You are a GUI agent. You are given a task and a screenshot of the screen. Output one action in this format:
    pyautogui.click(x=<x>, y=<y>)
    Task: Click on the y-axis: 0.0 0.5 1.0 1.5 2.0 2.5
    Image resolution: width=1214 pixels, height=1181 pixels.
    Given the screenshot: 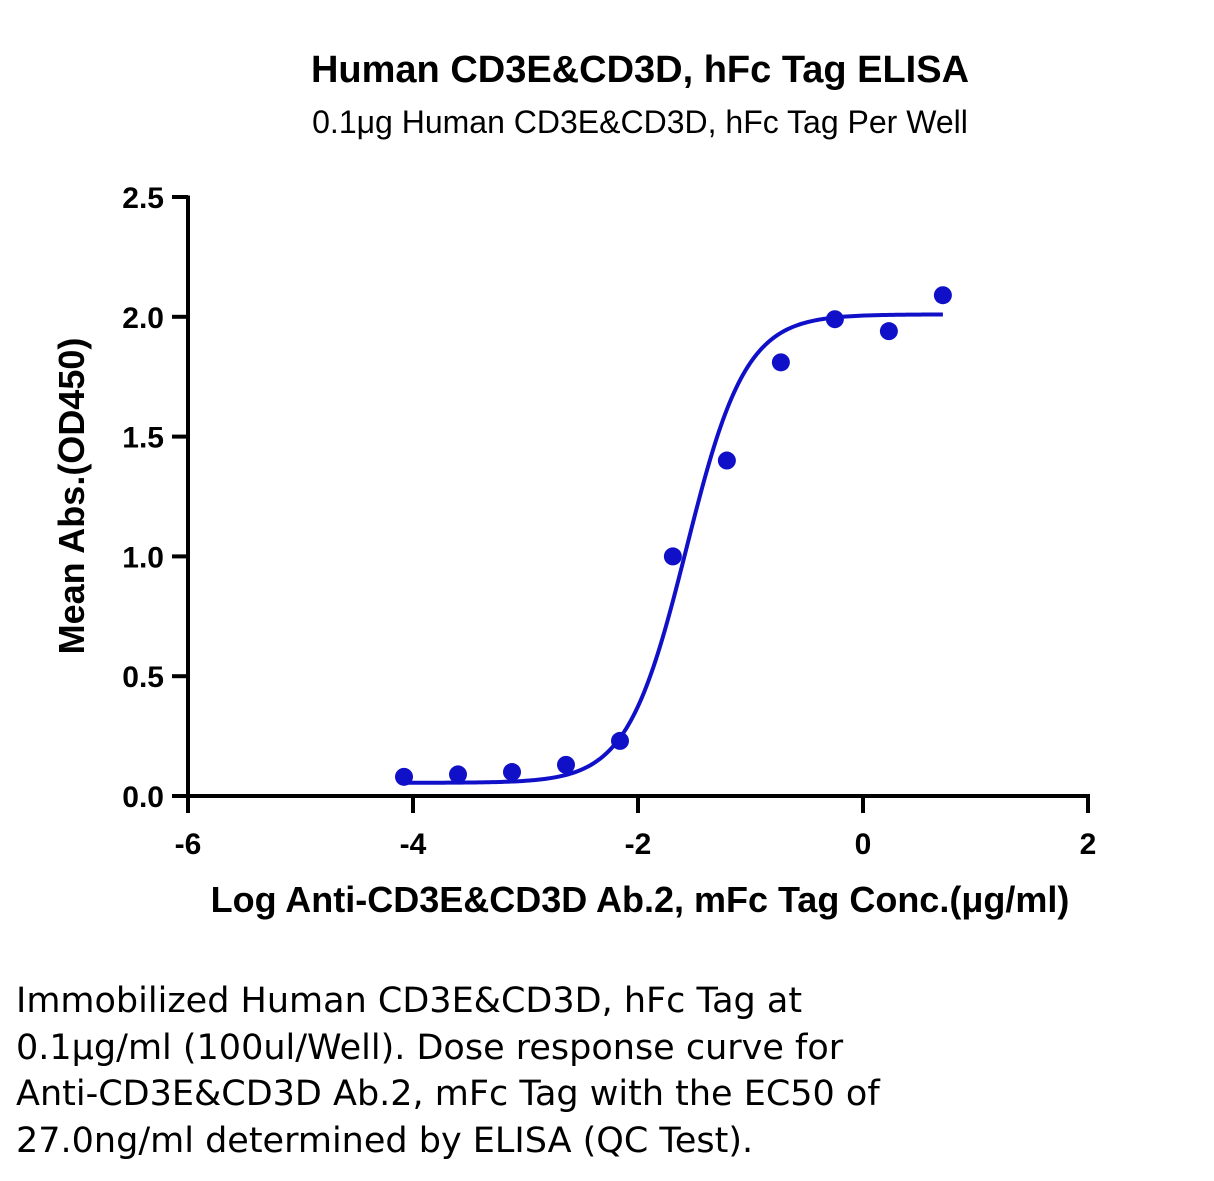 What is the action you would take?
    pyautogui.click(x=156, y=498)
    